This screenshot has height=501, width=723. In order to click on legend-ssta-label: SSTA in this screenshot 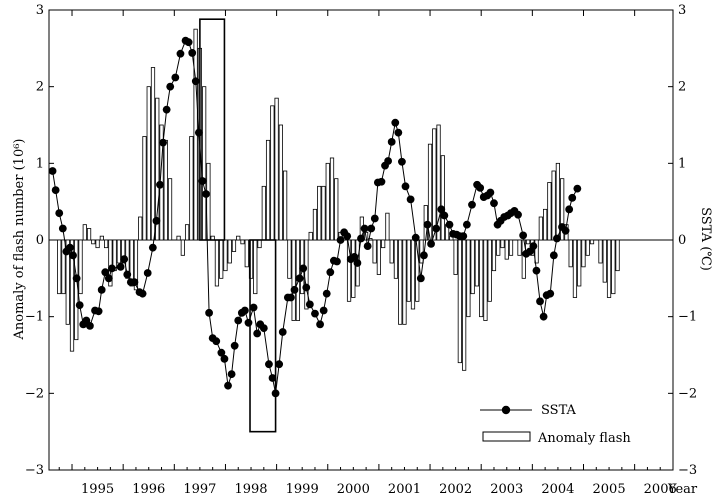, I will do `click(559, 410)`.